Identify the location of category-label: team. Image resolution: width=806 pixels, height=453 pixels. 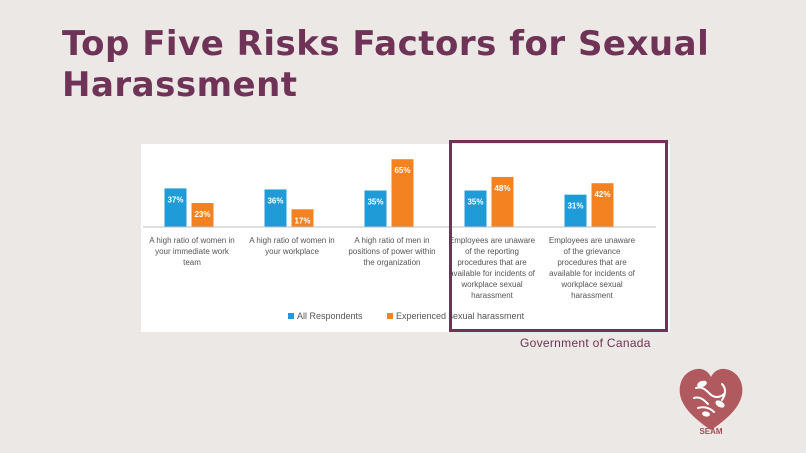
(192, 262).